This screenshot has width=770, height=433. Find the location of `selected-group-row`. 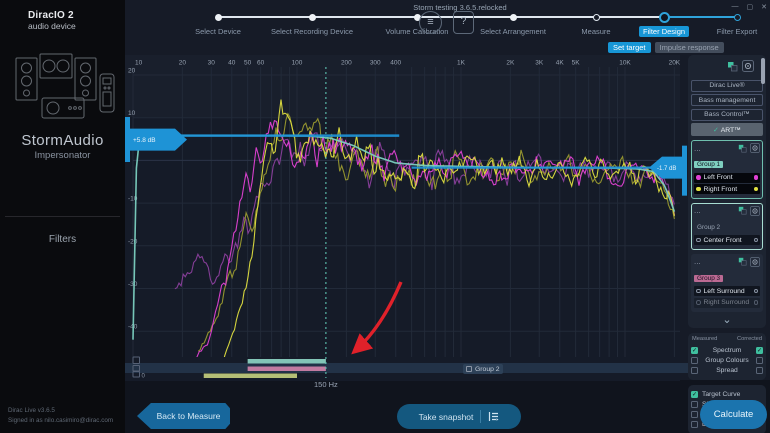

selected-group-row is located at coordinates (406, 368).